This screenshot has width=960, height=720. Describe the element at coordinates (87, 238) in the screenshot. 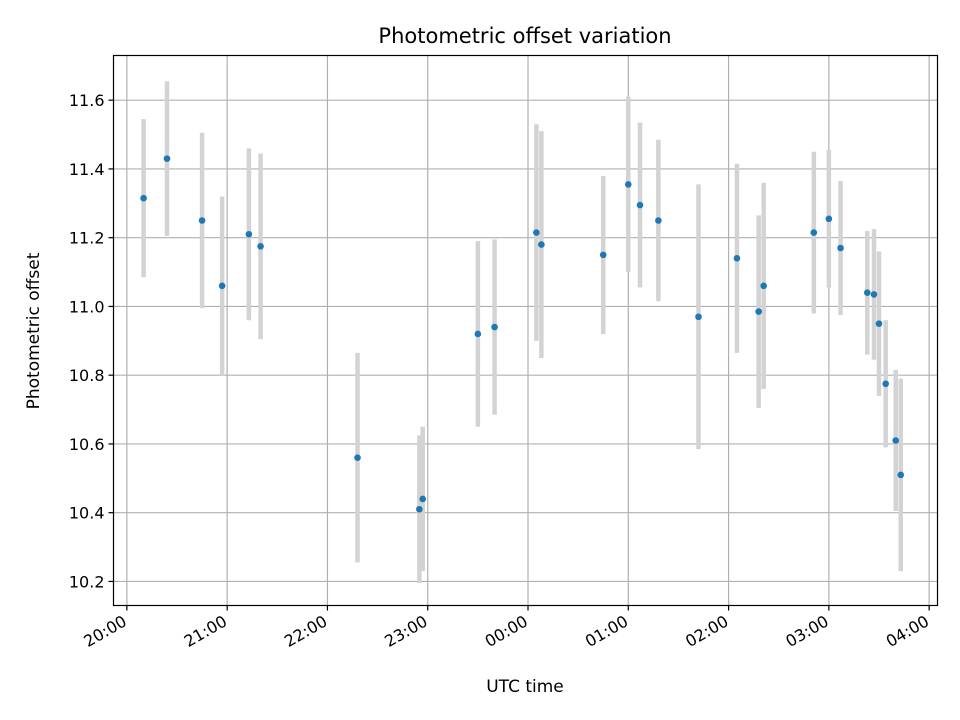

I see `y-tick-label: 11.2` at that location.